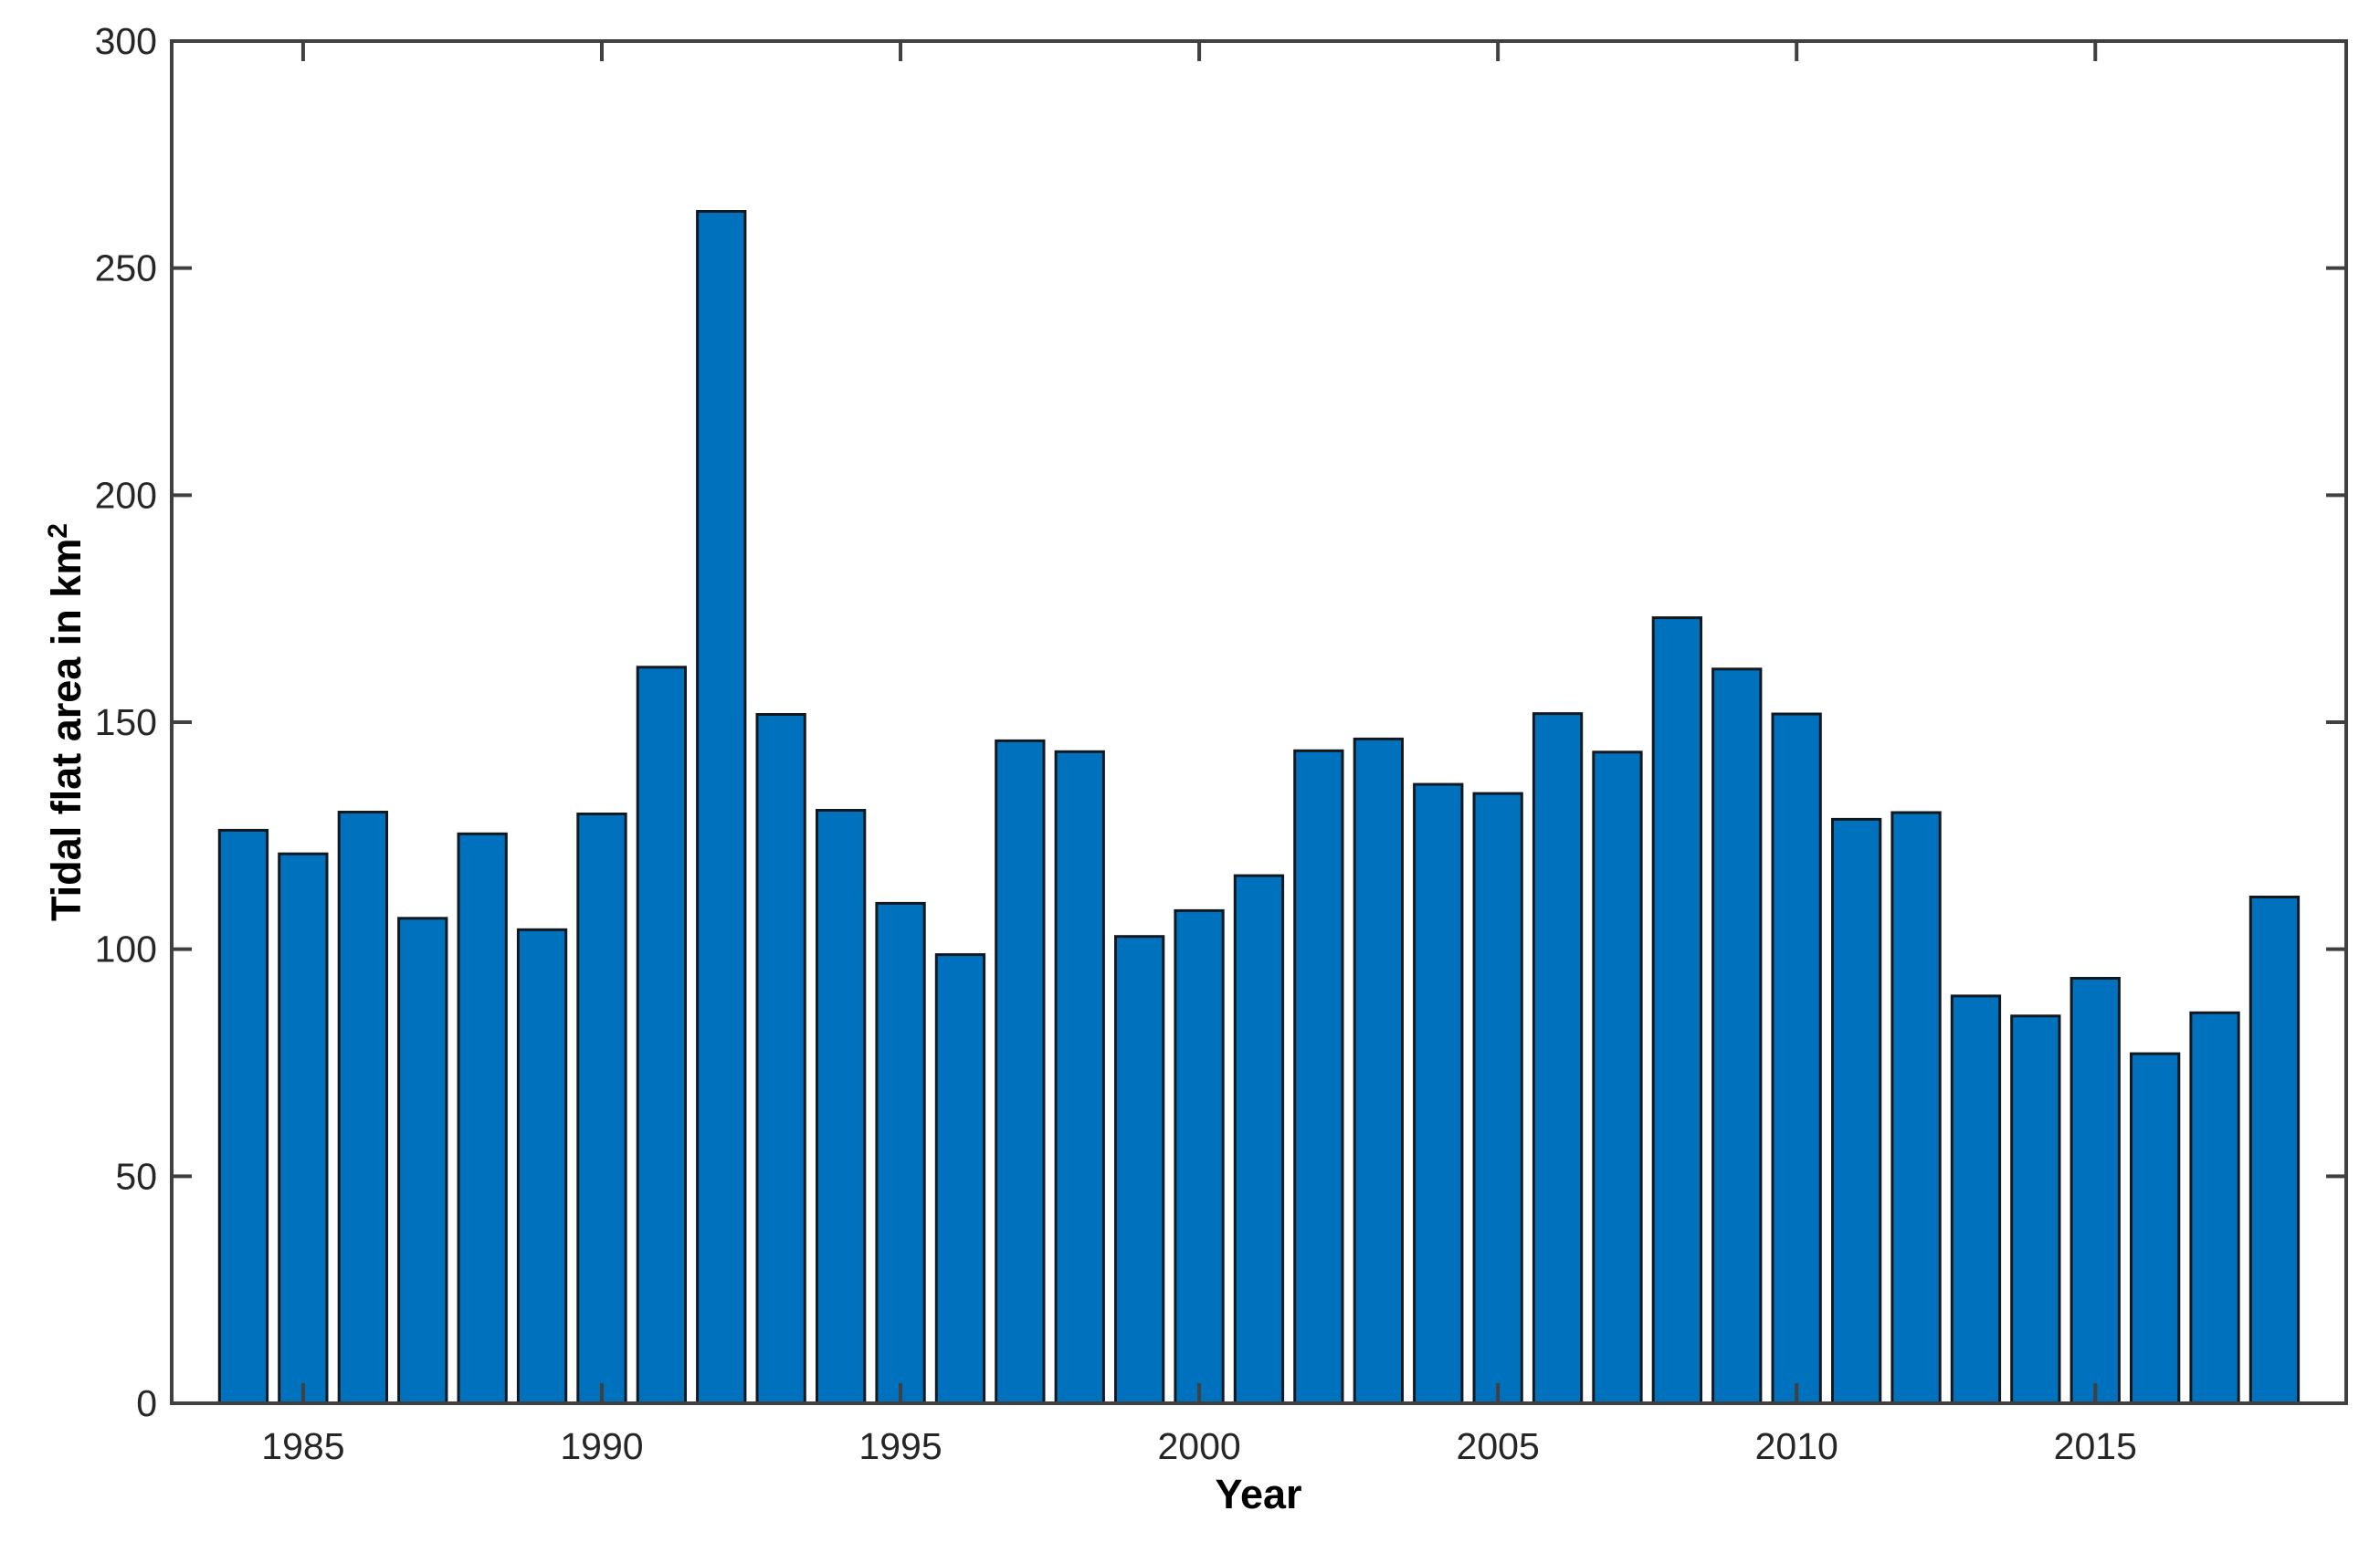 This screenshot has height=1553, width=2380. Describe the element at coordinates (136, 1176) in the screenshot. I see `y-tick-label: 50` at that location.